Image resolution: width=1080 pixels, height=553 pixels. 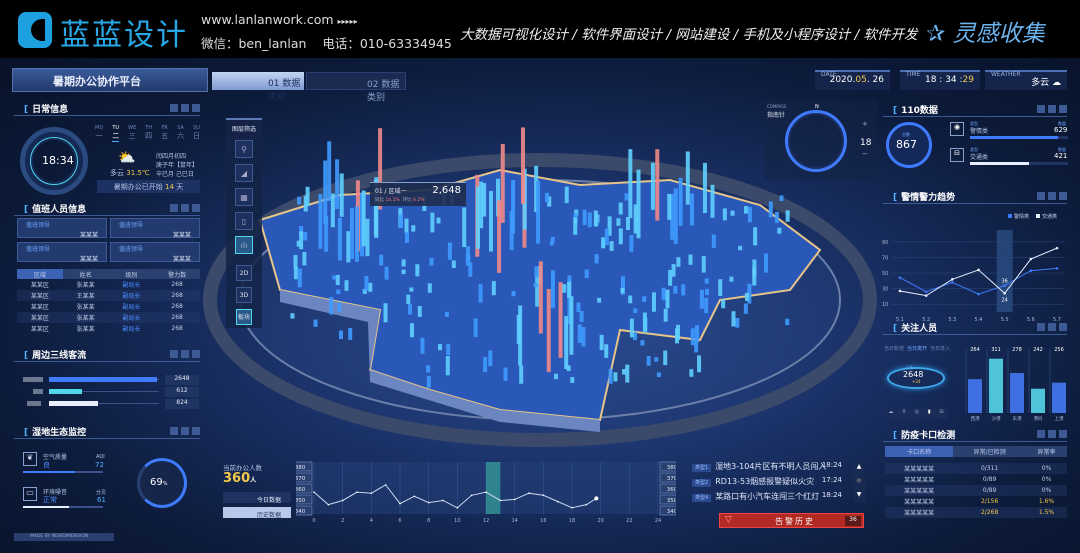 What do you see at coordinates (913, 374) in the screenshot?
I see `focus-center-value: 2648` at bounding box center [913, 374].